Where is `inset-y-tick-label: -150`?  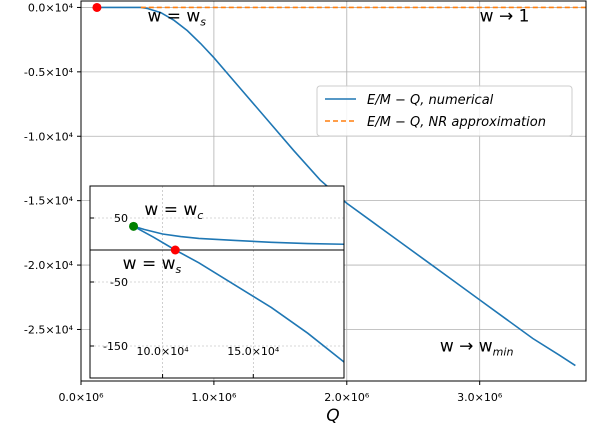 inset-y-tick-label: -150 is located at coordinates (115, 346).